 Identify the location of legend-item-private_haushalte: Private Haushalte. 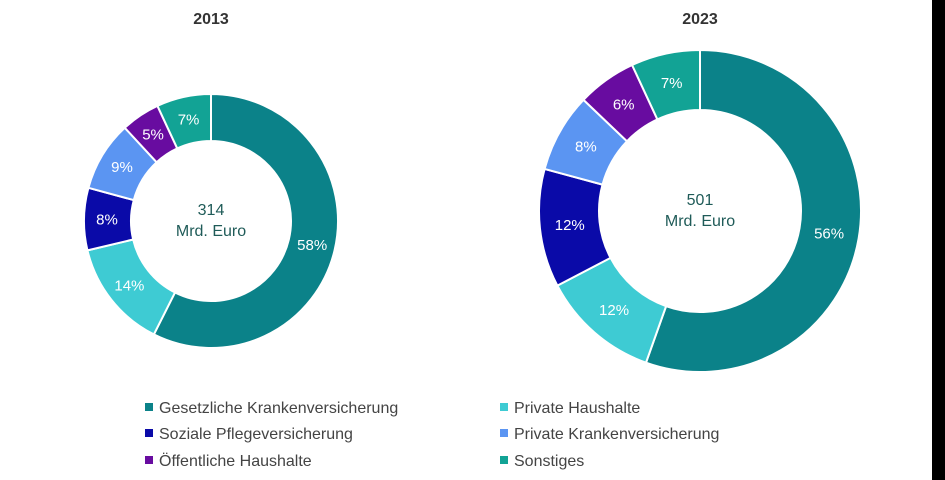
(570, 408).